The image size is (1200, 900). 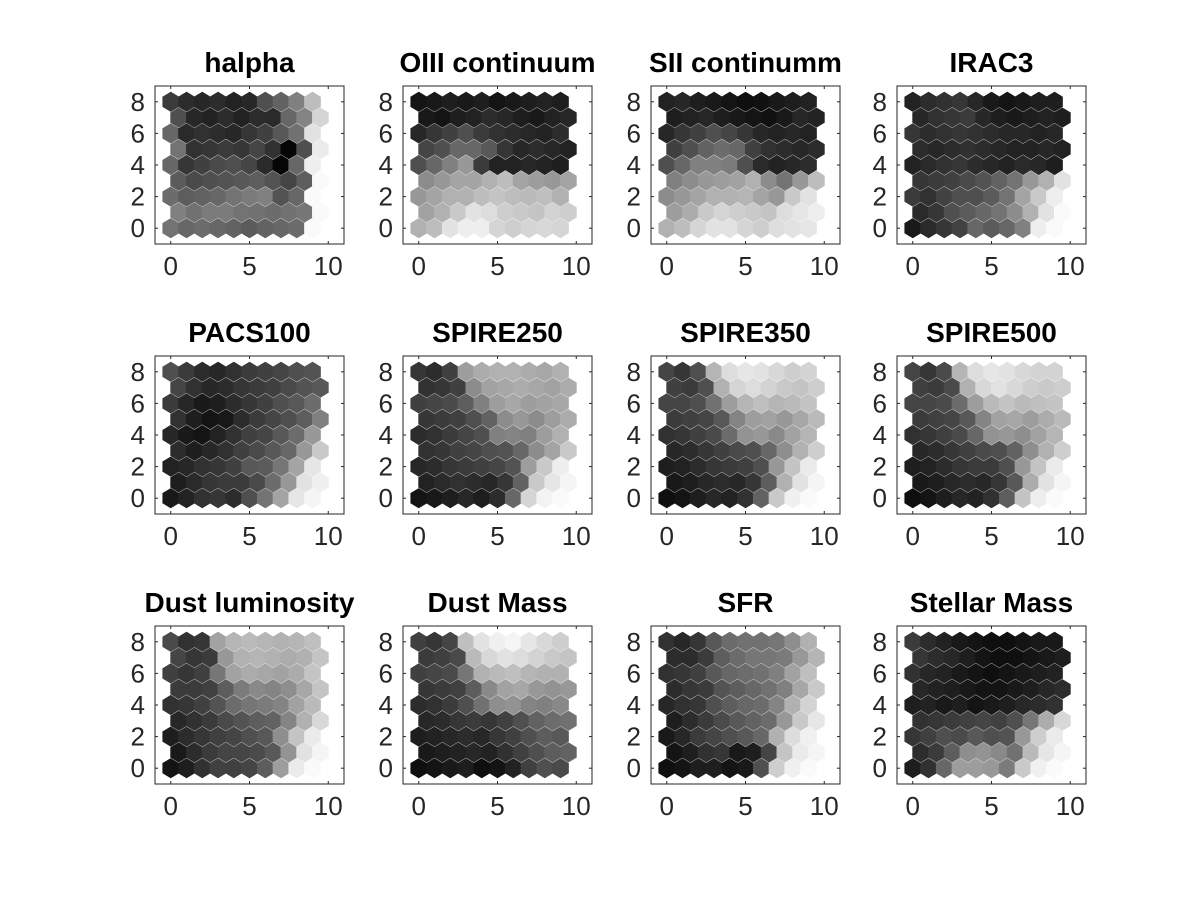 What do you see at coordinates (634, 737) in the screenshot?
I see `y-tick-label: 2` at bounding box center [634, 737].